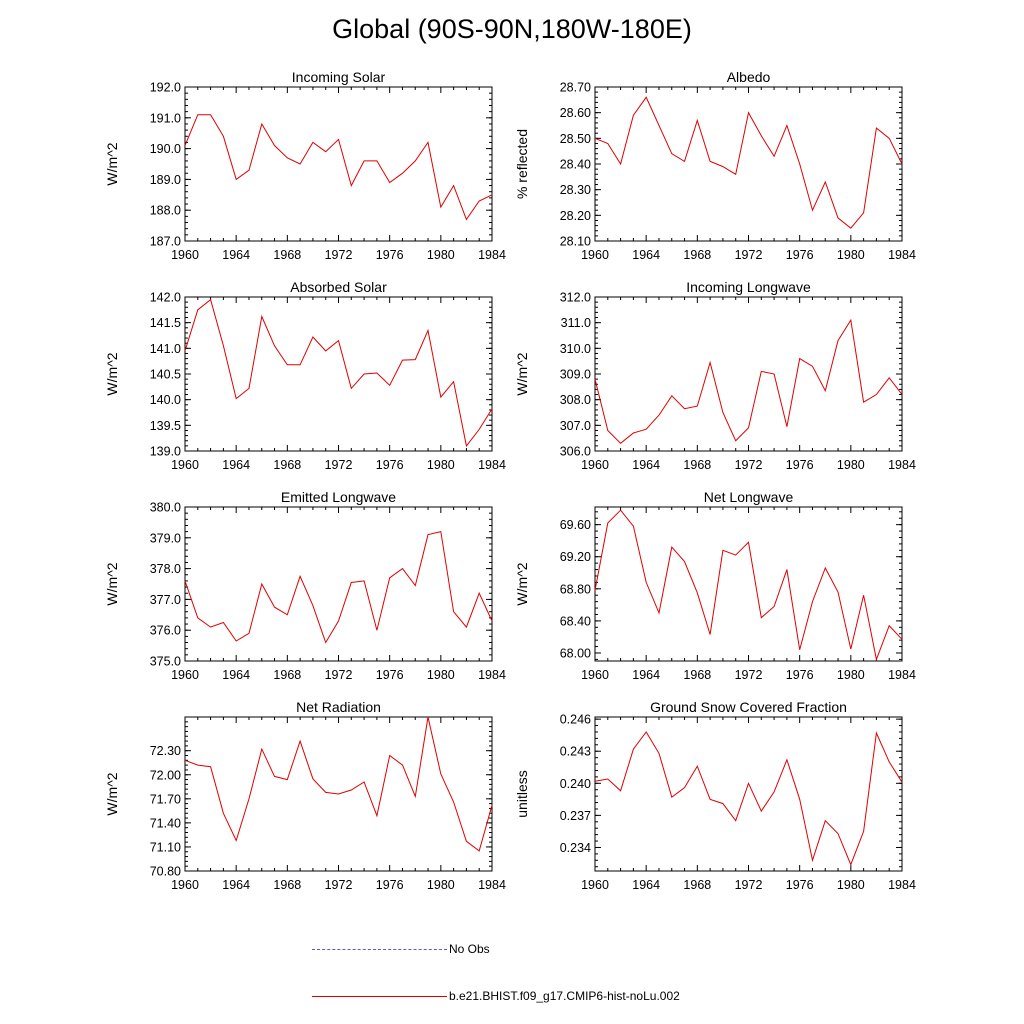 Image resolution: width=1024 pixels, height=1024 pixels. I want to click on chart-title: Incoming Solar, so click(339, 77).